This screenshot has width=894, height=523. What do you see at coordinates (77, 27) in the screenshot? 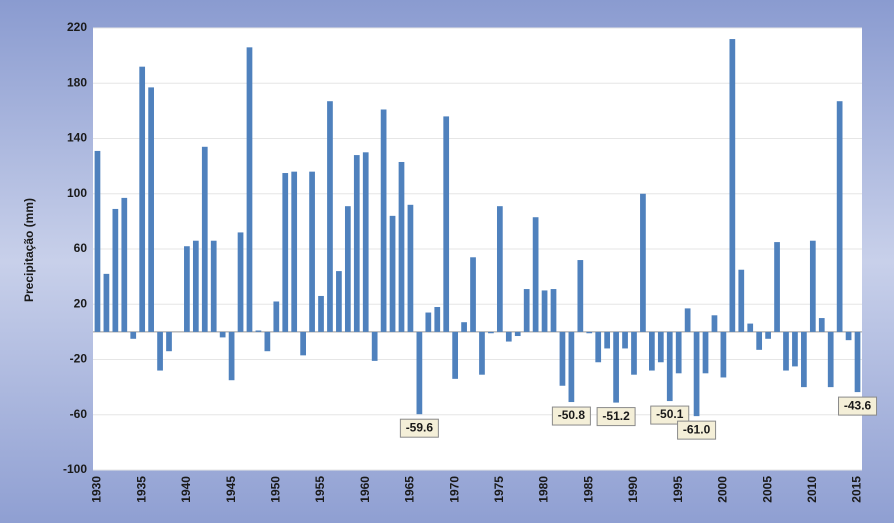
I see `y-tick-label: 220` at bounding box center [77, 27].